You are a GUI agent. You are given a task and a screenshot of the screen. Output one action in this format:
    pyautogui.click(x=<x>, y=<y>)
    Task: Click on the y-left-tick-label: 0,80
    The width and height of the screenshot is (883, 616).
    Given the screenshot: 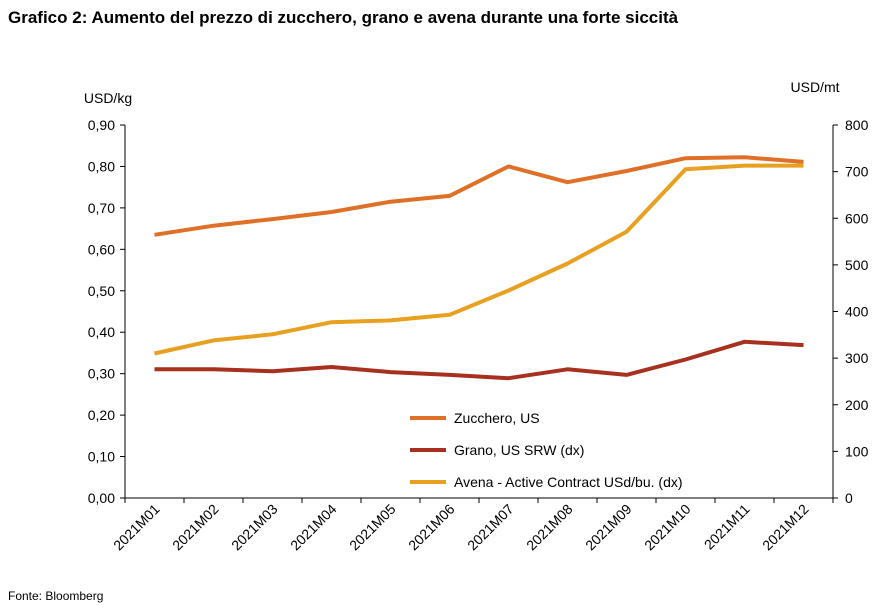 What is the action you would take?
    pyautogui.click(x=101, y=166)
    